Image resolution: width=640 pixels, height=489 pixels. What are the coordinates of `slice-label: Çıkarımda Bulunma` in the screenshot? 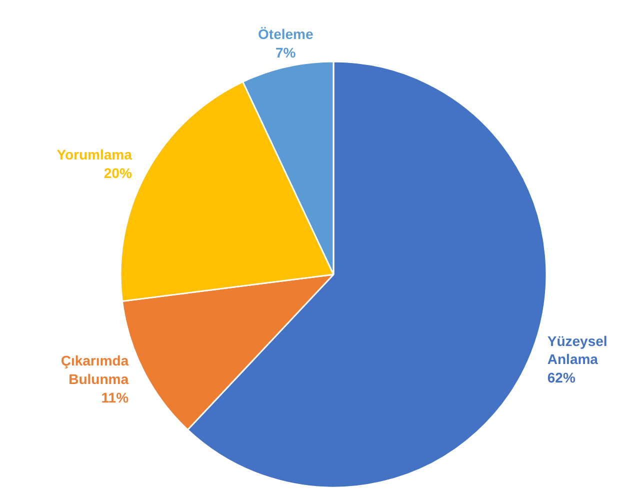 It's located at (94, 369).